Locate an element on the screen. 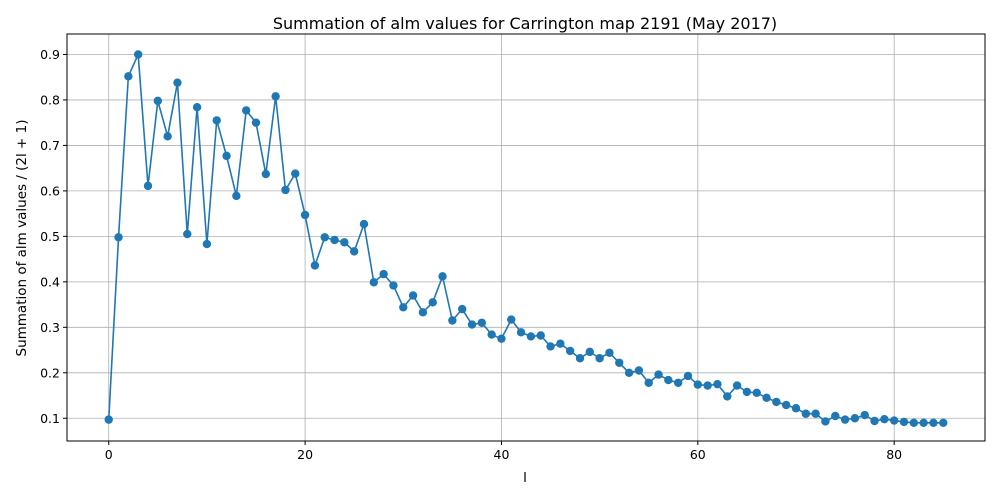 This screenshot has width=1000, height=500. x-tick-label: 0 is located at coordinates (109, 454).